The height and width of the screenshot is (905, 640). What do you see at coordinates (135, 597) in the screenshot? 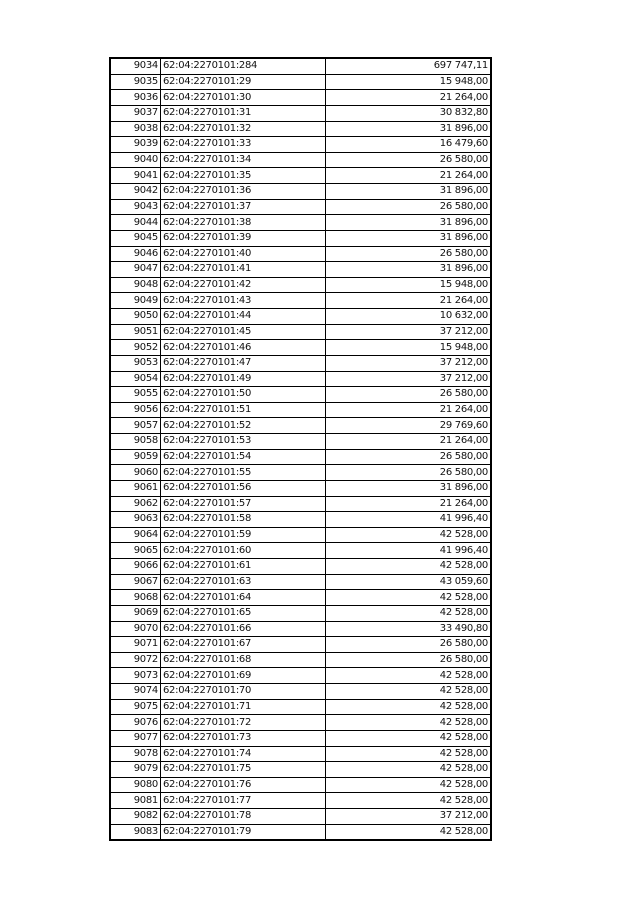
I see `row-number-cell: 9068` at bounding box center [135, 597].